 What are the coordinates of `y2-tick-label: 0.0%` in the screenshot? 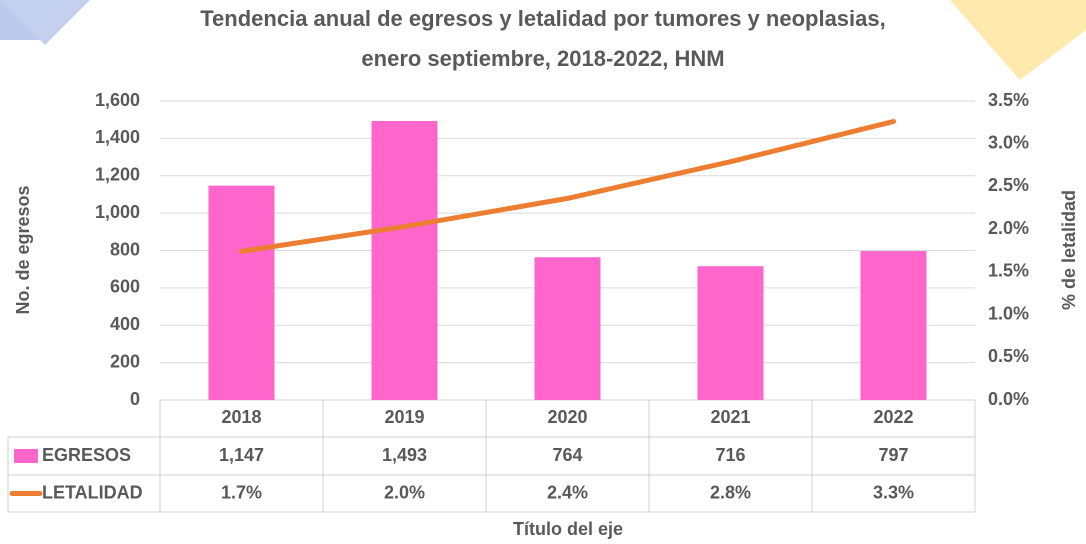 It's located at (1008, 399).